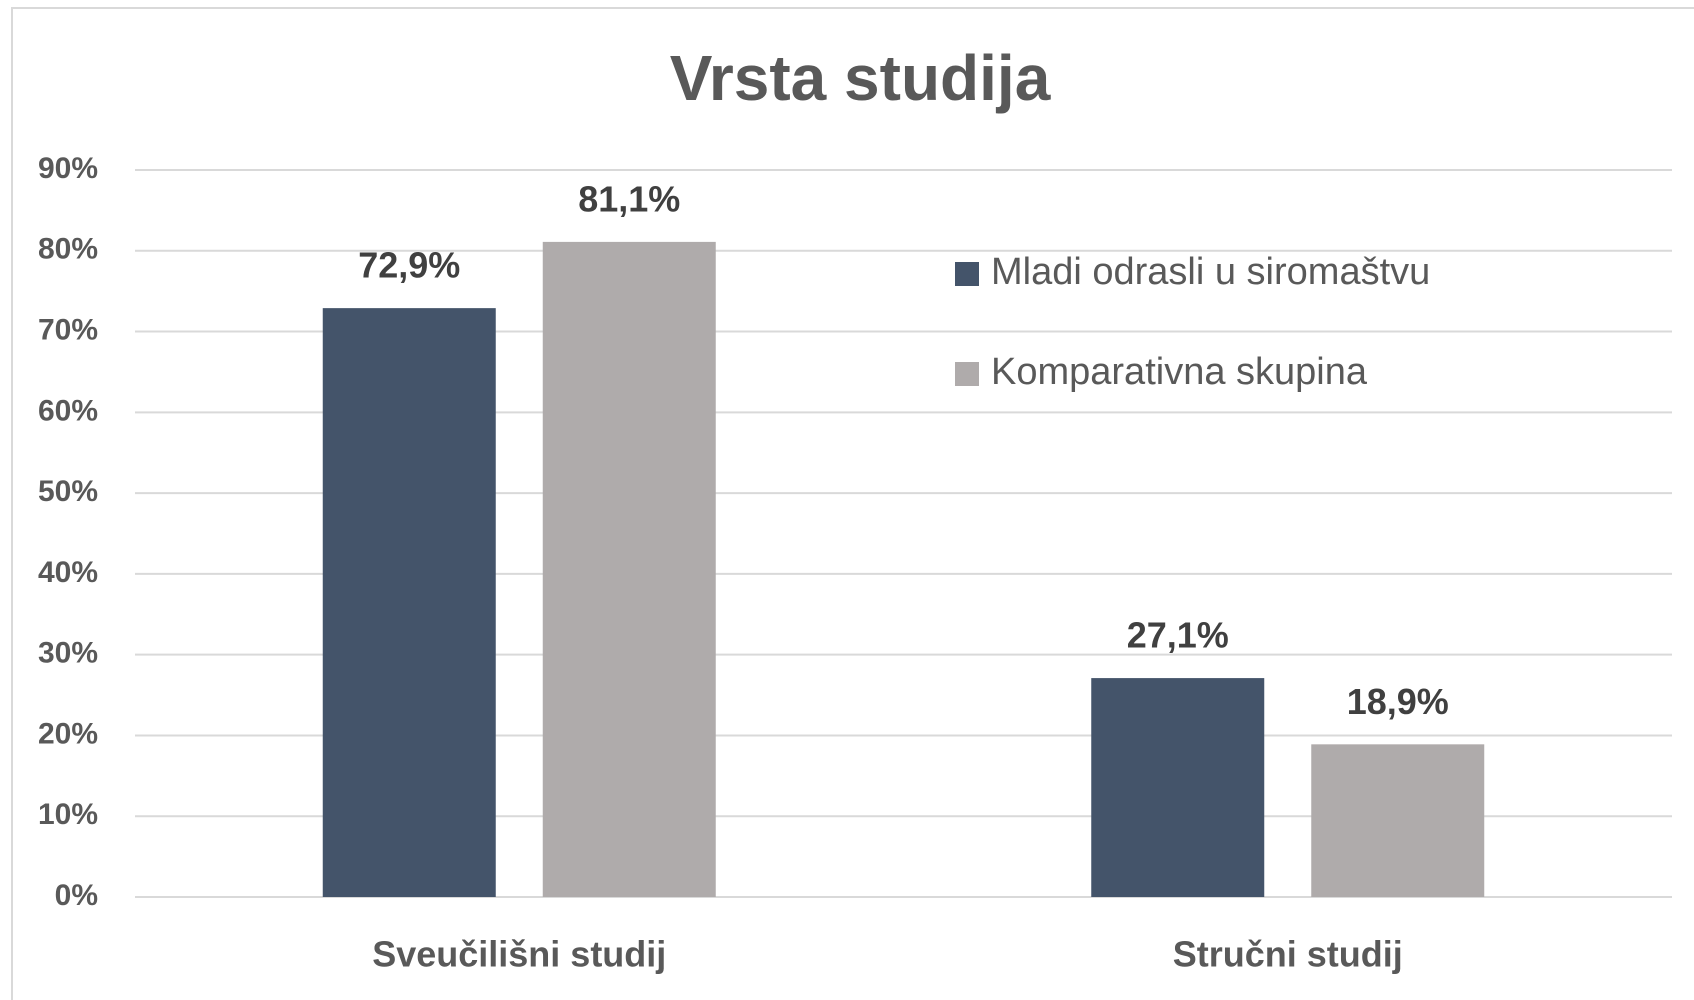 The width and height of the screenshot is (1694, 1000). Describe the element at coordinates (68, 733) in the screenshot. I see `y-tick-label: 20%` at that location.